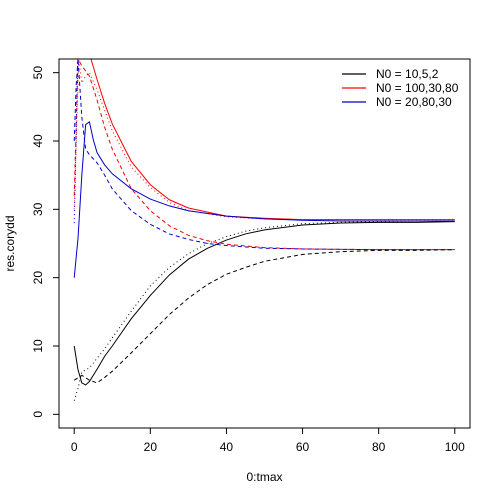  Describe the element at coordinates (227, 447) in the screenshot. I see `x-tick-label: 40` at that location.